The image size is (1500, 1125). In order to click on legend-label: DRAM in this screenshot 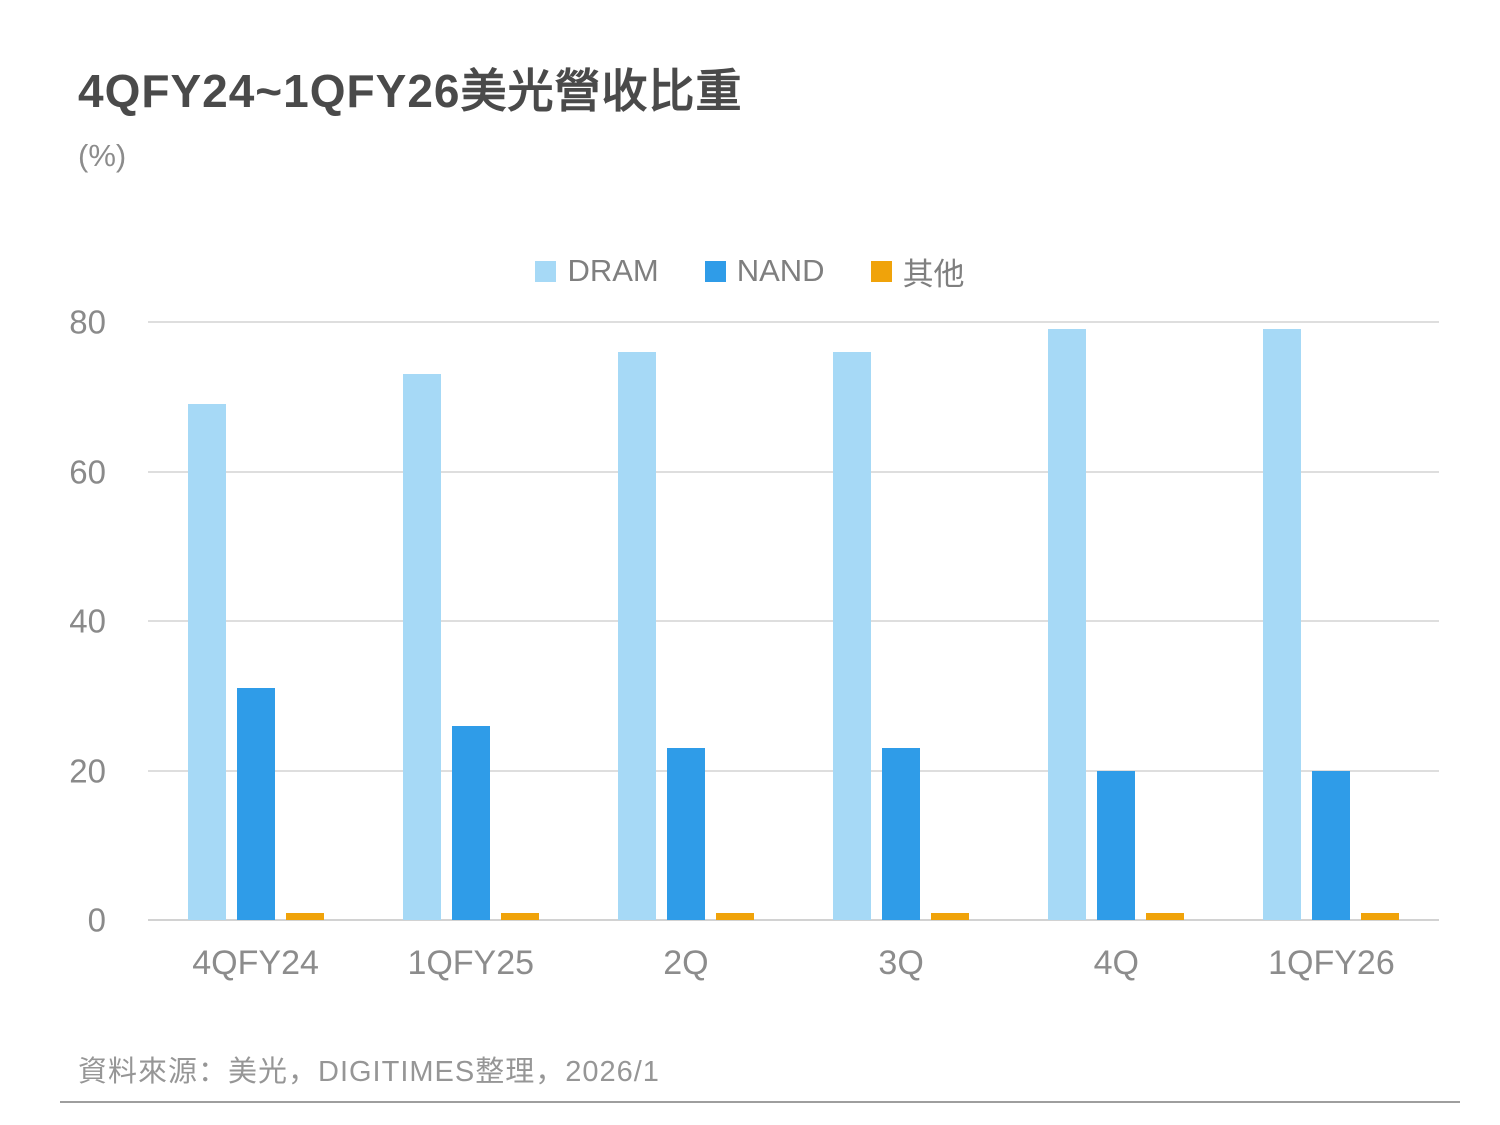, I will do `click(613, 270)`.